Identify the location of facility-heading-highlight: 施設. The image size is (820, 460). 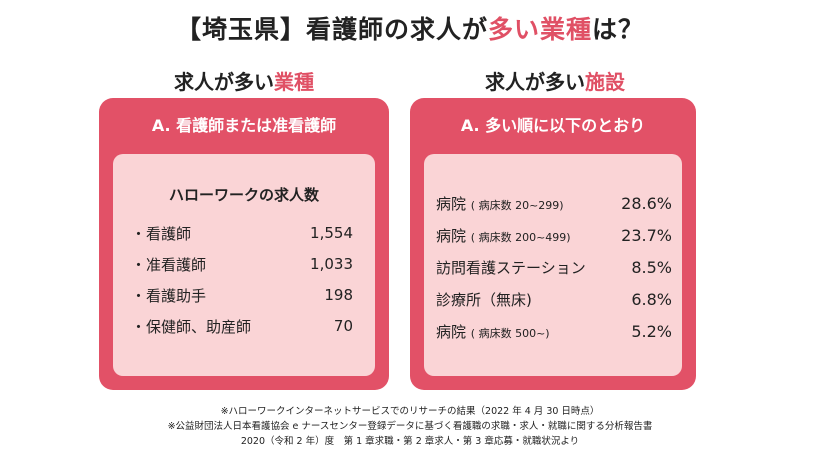
(605, 82).